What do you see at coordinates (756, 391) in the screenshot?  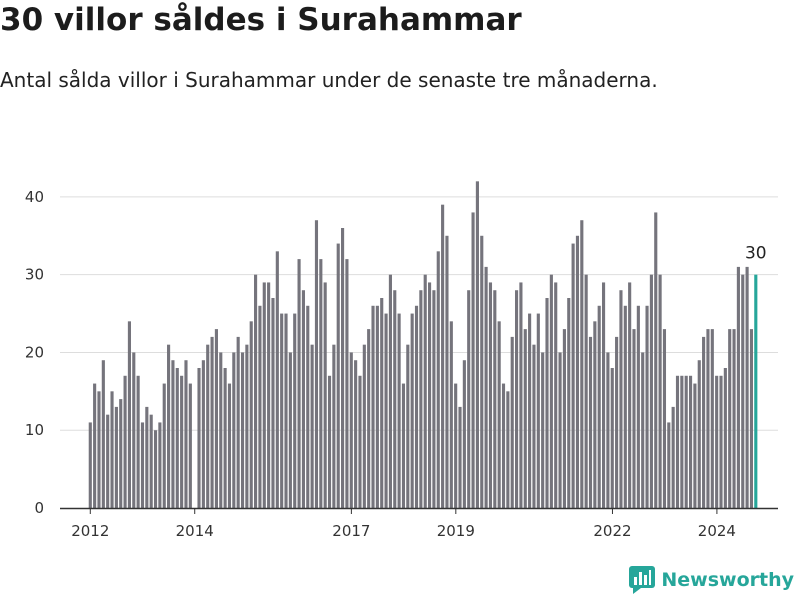 I see `bar-latest` at bounding box center [756, 391].